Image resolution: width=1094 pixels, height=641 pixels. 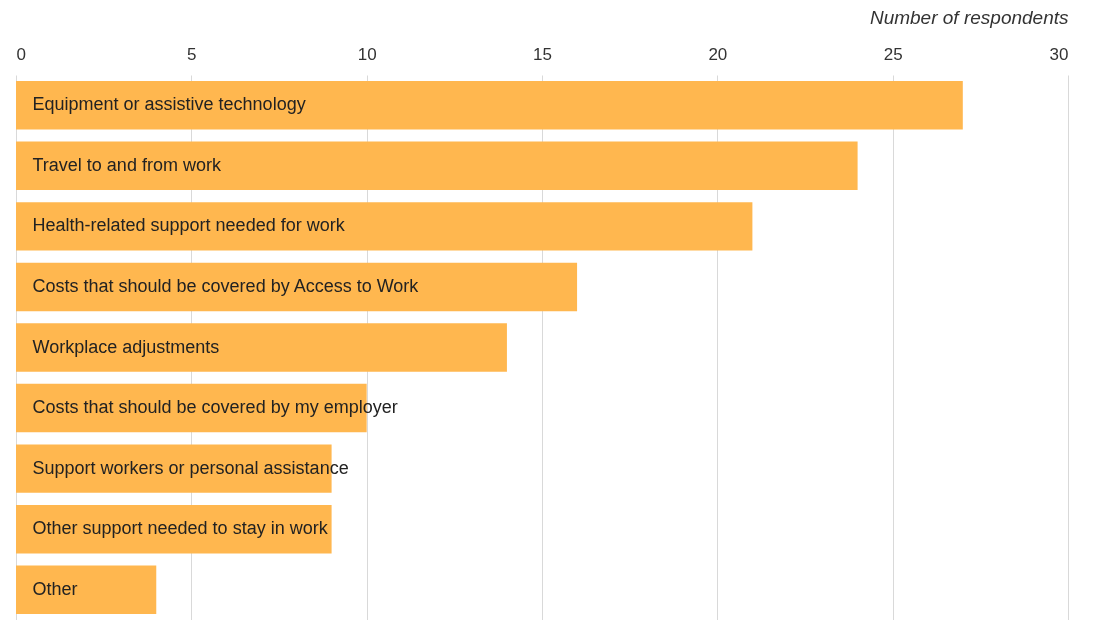 I want to click on x-tick-label: 10, so click(x=367, y=54).